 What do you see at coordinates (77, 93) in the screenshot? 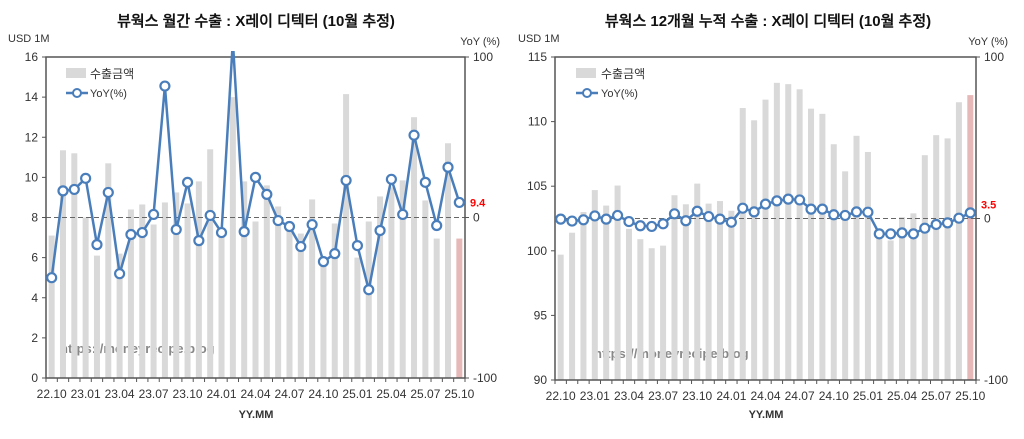
I see `legend-marker` at bounding box center [77, 93].